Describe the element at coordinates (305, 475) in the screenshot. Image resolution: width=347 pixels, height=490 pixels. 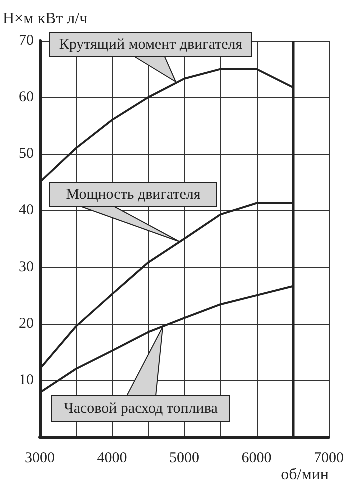
I see `x-axis-title: об/мин` at that location.